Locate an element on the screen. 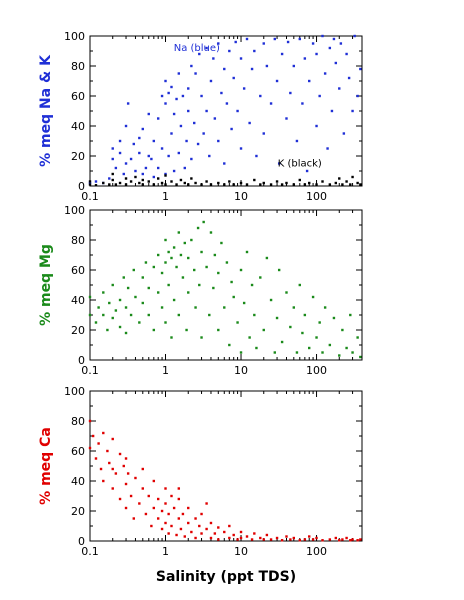 This screenshot has height=600, width=464. x-tick-label: 0.1 is located at coordinates (90, 551).